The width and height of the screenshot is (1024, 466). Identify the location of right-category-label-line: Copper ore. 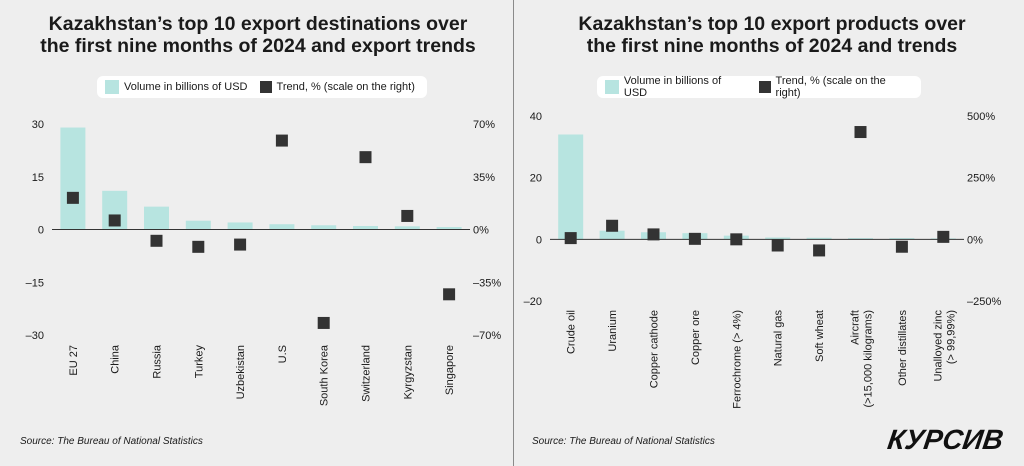
(696, 337).